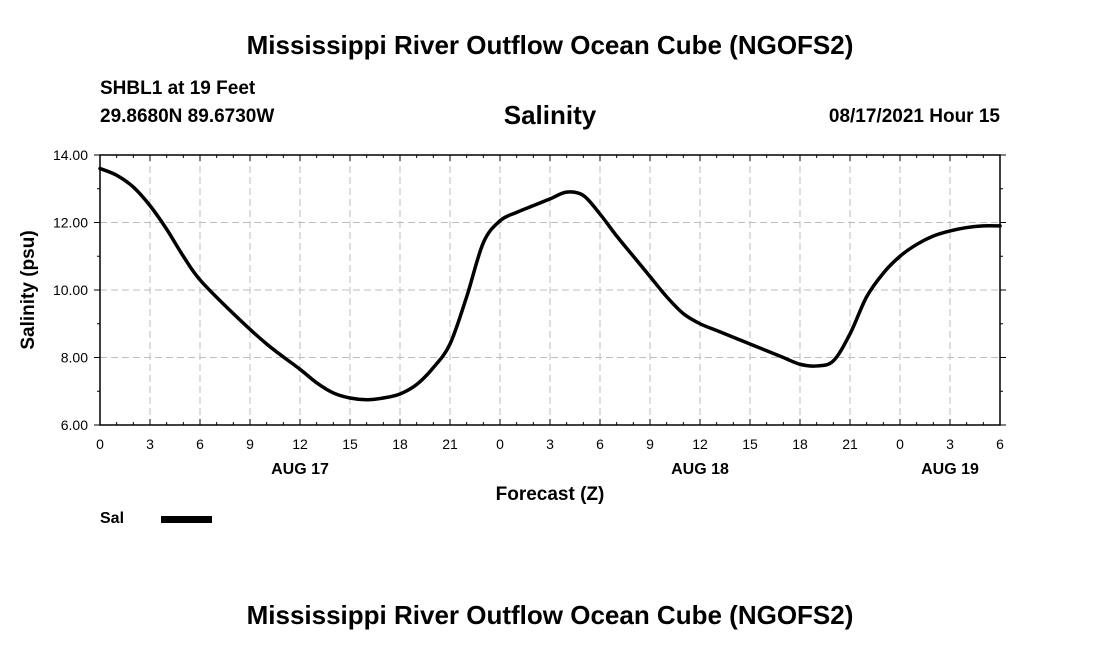  Describe the element at coordinates (74, 358) in the screenshot. I see `y-tick-label: 8.00` at that location.